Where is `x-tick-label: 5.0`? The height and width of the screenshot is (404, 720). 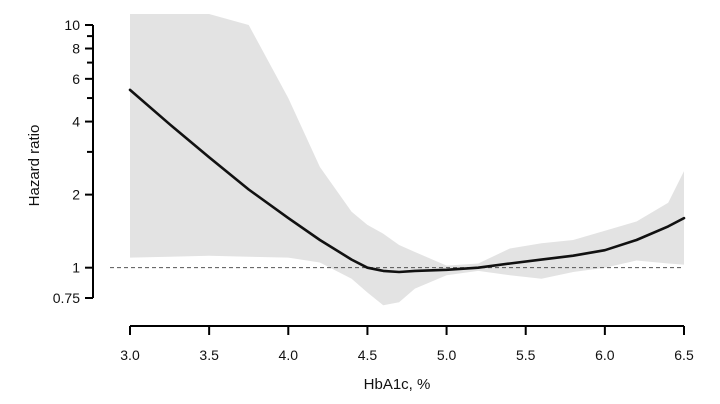
x-tick-label: 5.0 is located at coordinates (447, 355).